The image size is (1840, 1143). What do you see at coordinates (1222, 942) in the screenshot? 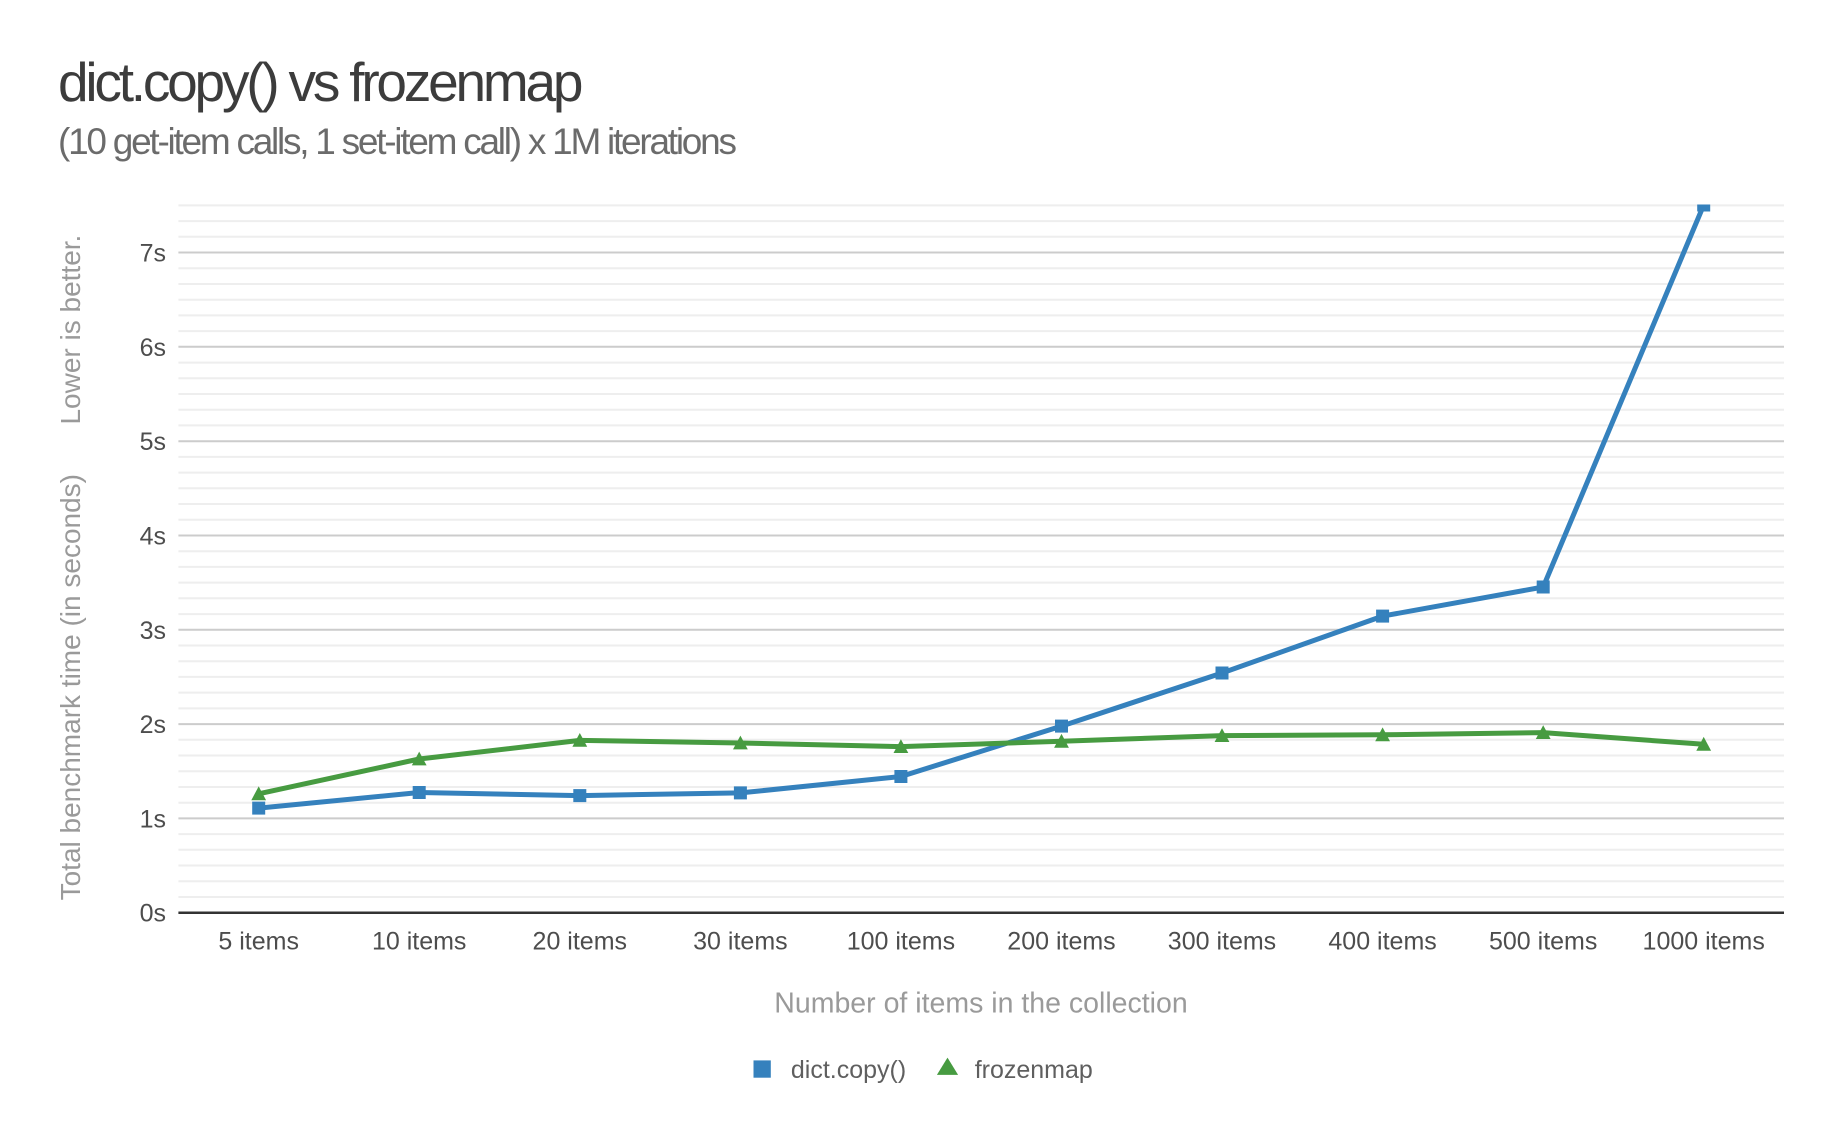
I see `svg-text: 300 items` at bounding box center [1222, 942].